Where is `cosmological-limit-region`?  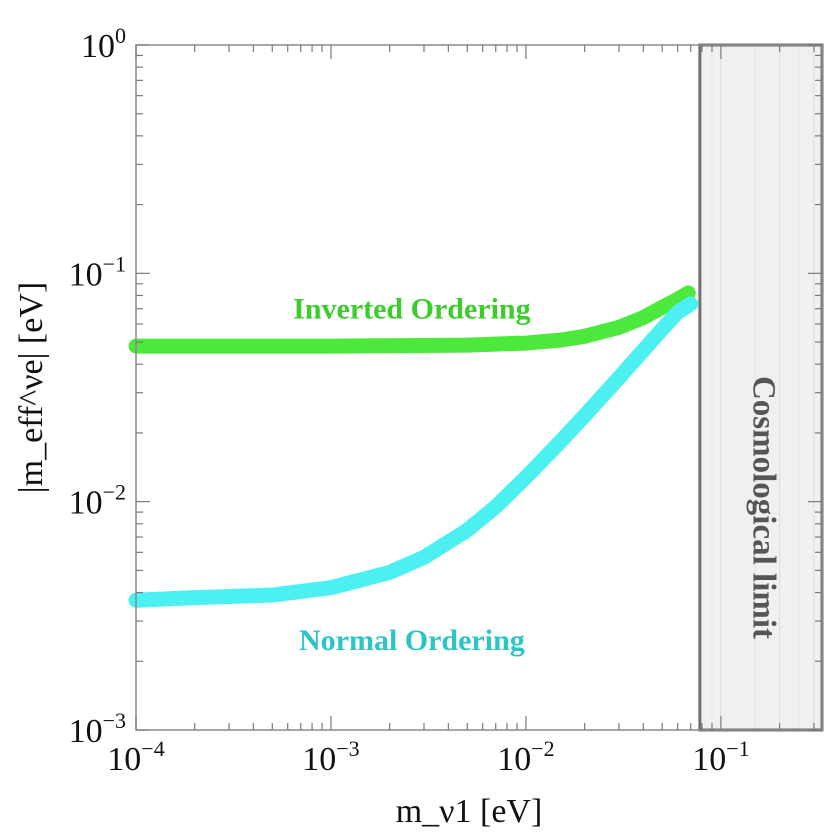 cosmological-limit-region is located at coordinates (760, 387).